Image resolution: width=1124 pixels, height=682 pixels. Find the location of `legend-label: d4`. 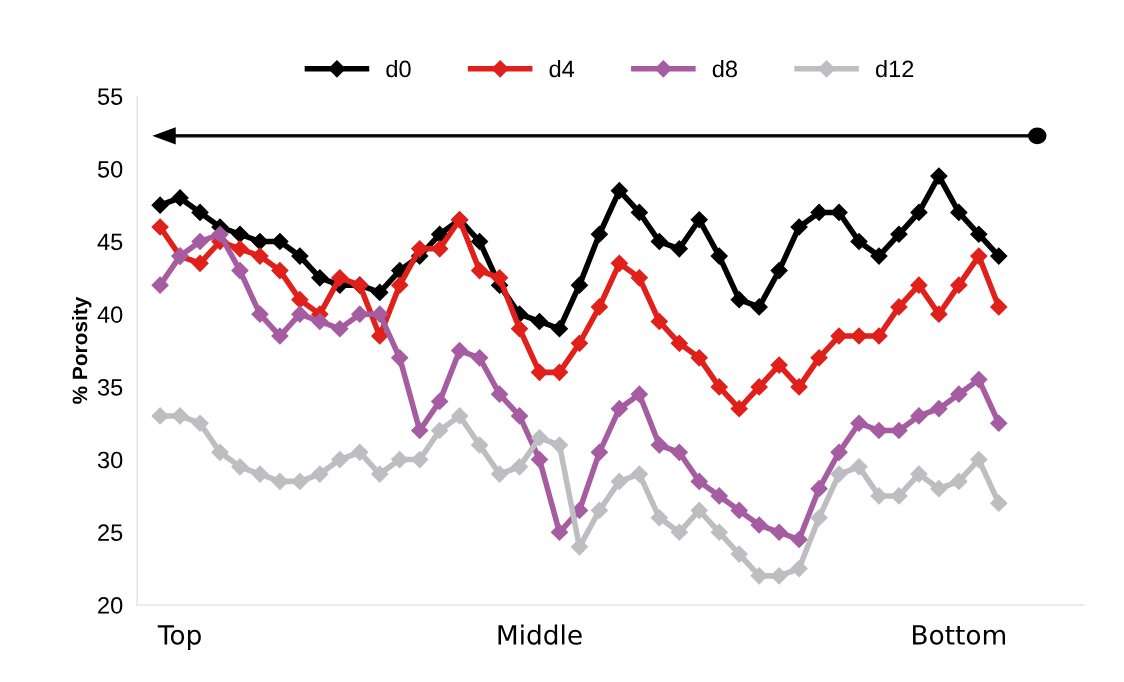

legend-label: d4 is located at coordinates (562, 68).